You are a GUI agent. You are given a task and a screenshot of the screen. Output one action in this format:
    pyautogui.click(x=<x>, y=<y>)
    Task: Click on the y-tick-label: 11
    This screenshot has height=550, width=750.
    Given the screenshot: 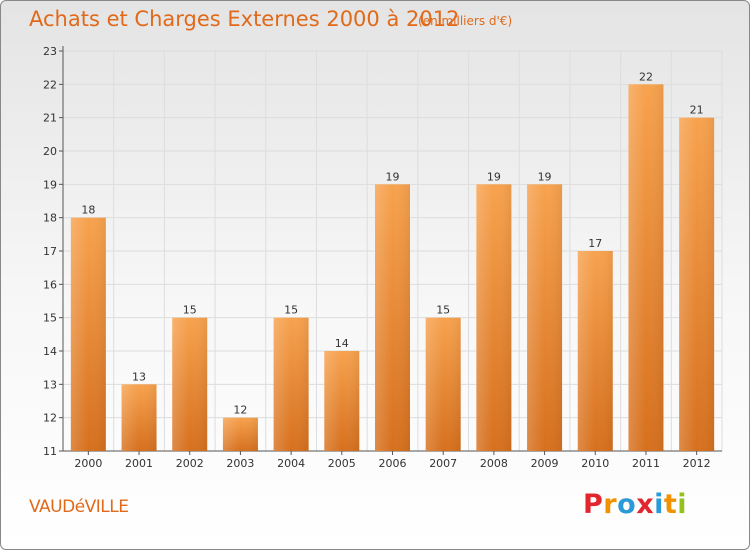 What is the action you would take?
    pyautogui.click(x=50, y=451)
    